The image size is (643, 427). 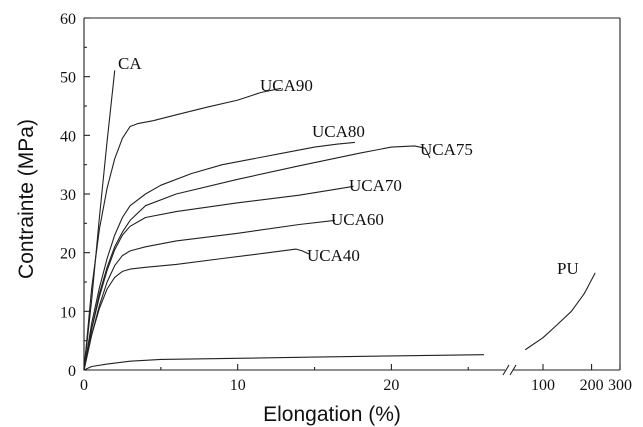 What do you see at coordinates (543, 385) in the screenshot?
I see `x-tick-label: 100` at bounding box center [543, 385].